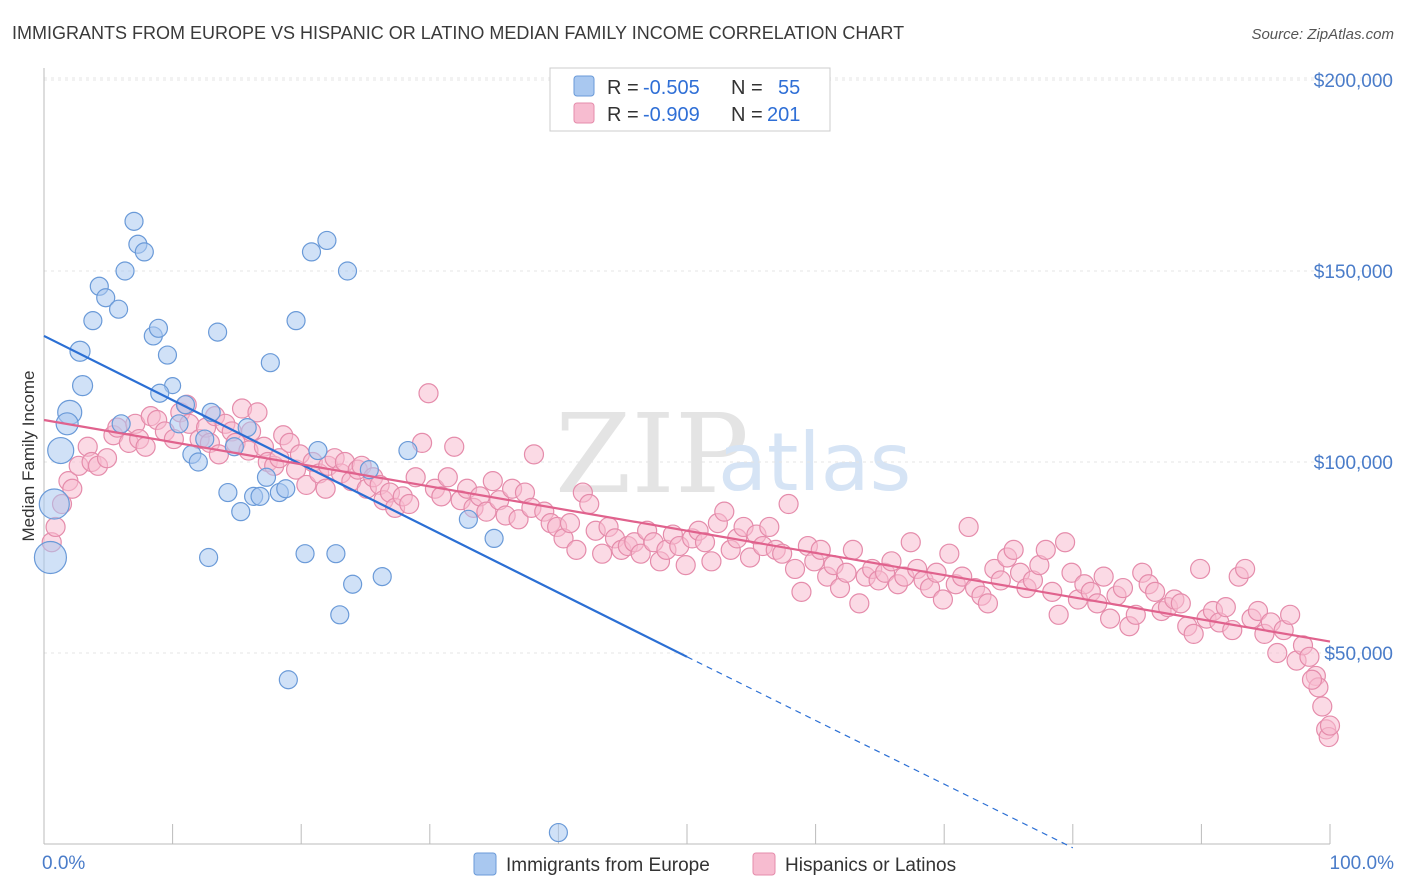 Image resolution: width=1406 pixels, height=892 pixels. I want to click on legend-r-label-hispanics: R =, so click(623, 115).